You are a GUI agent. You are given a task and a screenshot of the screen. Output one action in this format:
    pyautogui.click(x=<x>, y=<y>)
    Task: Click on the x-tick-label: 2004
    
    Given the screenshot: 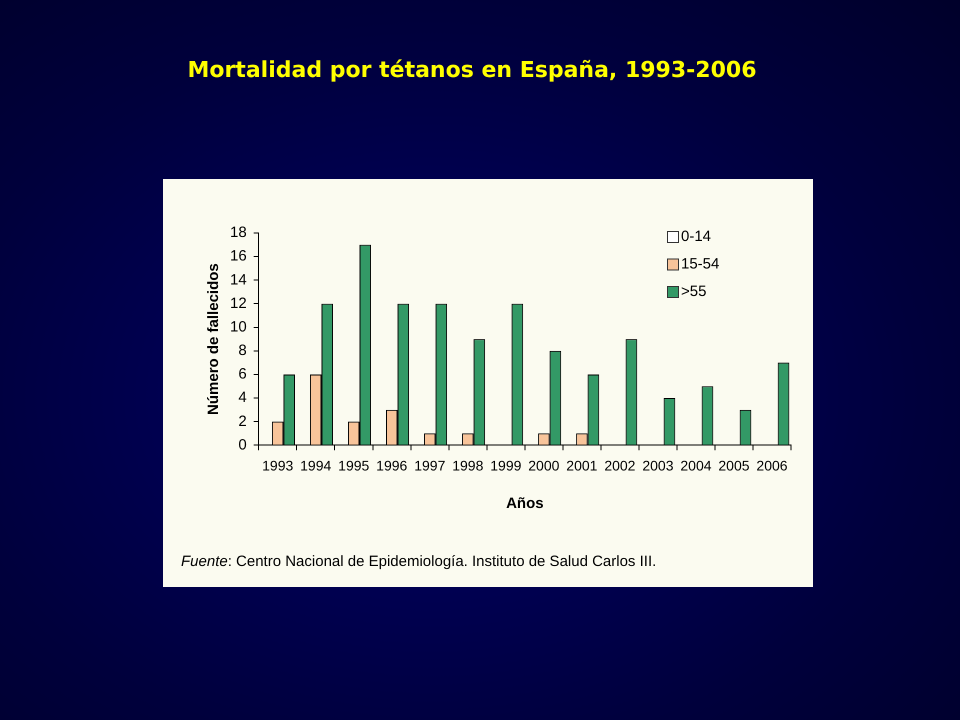 What is the action you would take?
    pyautogui.click(x=696, y=465)
    